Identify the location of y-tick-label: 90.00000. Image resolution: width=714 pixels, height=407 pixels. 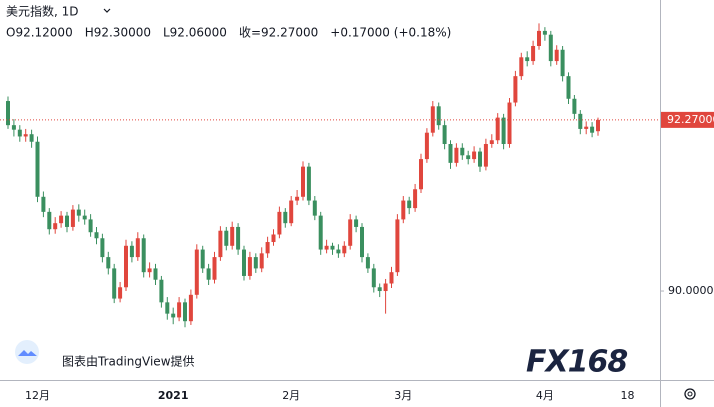
(691, 290).